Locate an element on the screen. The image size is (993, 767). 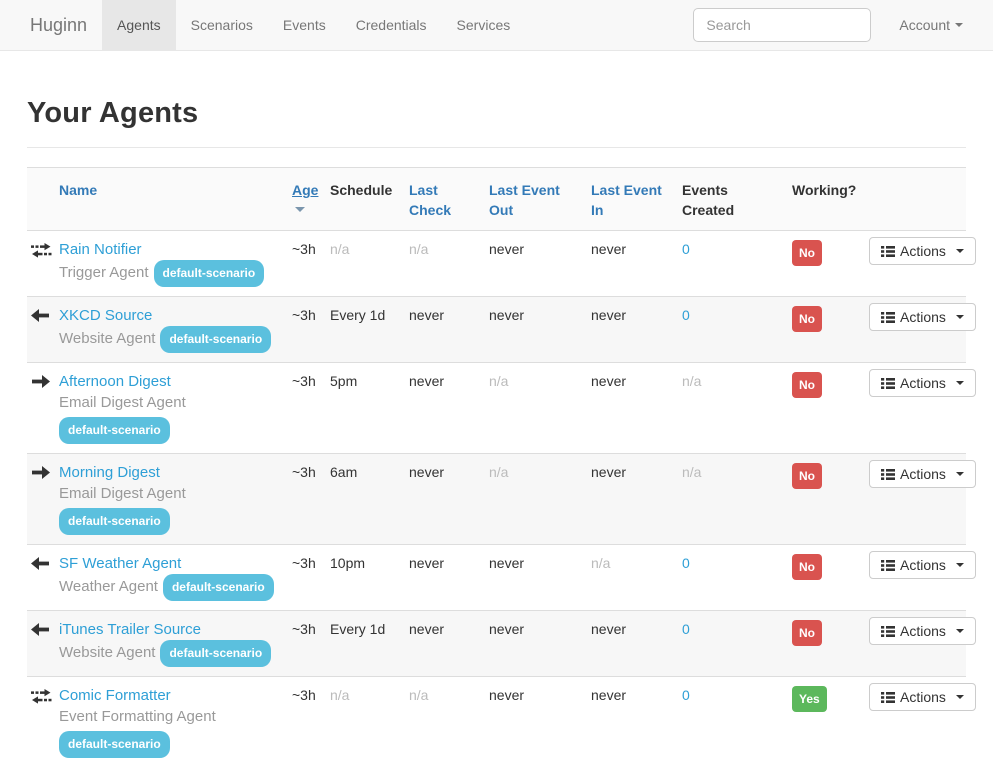
agent-name-link: XKCD Source is located at coordinates (105, 315).